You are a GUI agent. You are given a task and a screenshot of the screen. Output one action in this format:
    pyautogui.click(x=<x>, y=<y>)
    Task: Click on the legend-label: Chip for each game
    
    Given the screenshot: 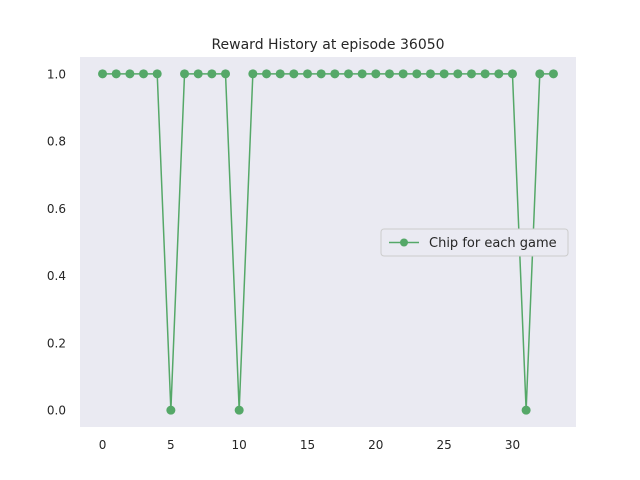 What is the action you would take?
    pyautogui.click(x=493, y=243)
    